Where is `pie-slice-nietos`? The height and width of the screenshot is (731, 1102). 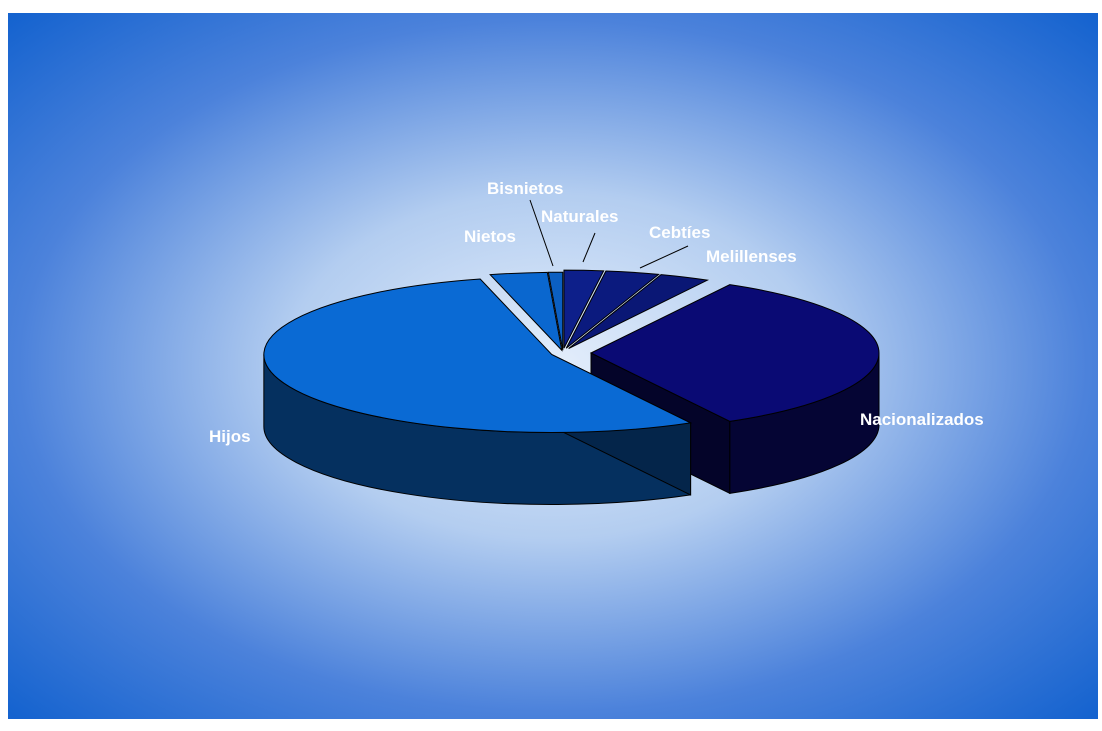 pie-slice-nietos is located at coordinates (526, 311).